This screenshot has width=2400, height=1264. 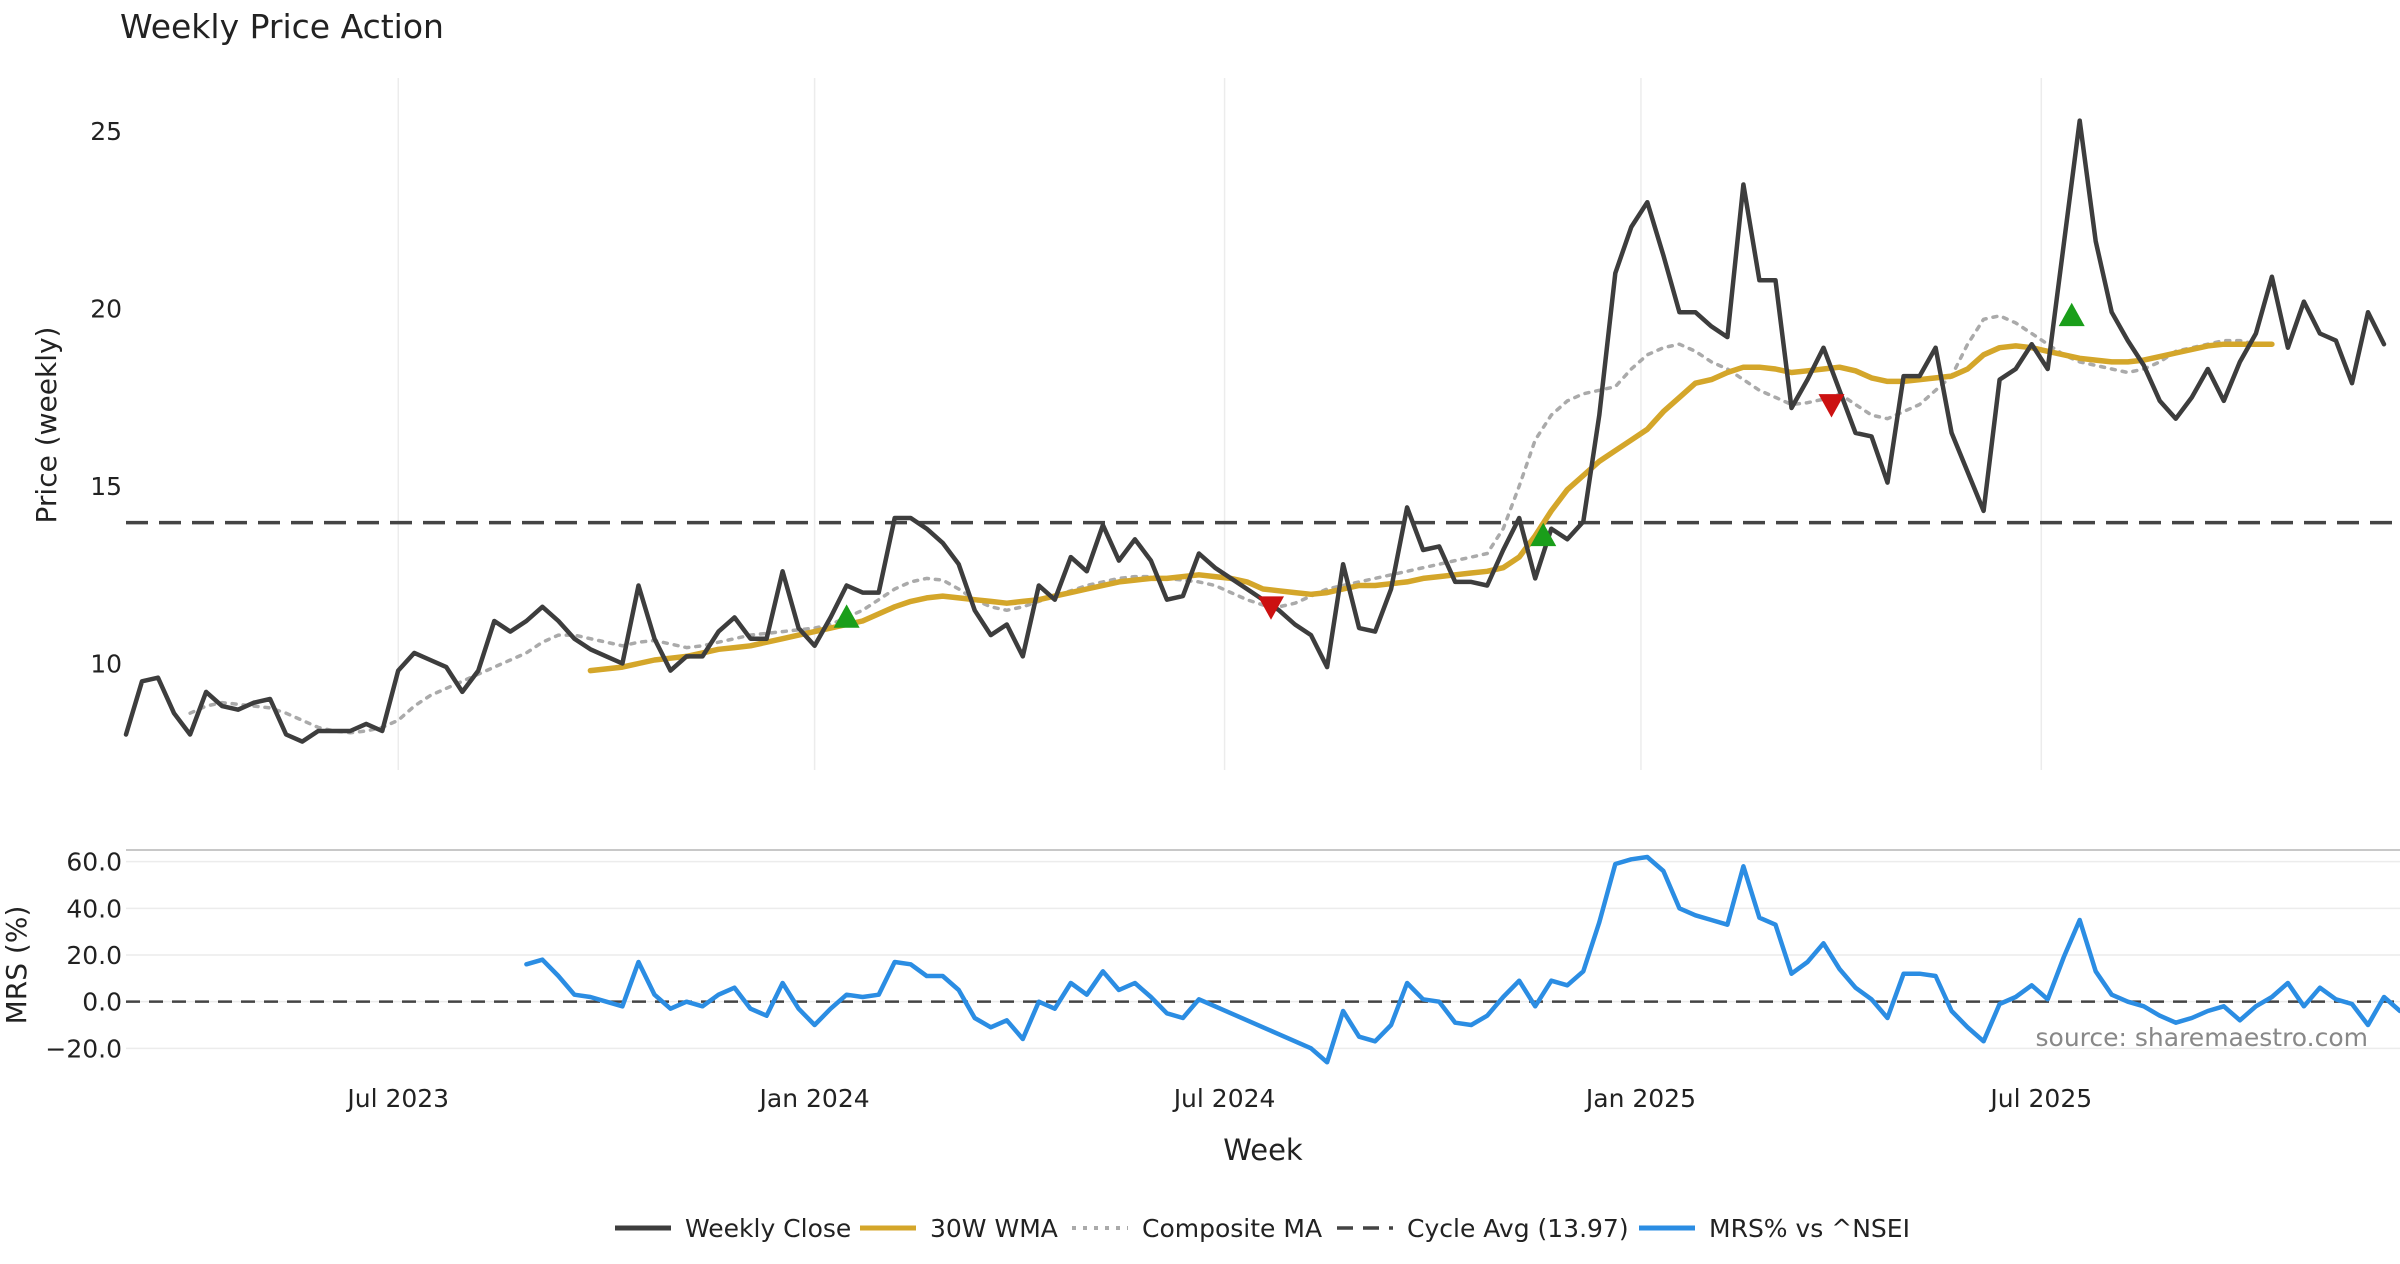 I want to click on mrs-y-ticks: −20.0 0.0 20.0 40.0 60.0, so click(x=83, y=956).